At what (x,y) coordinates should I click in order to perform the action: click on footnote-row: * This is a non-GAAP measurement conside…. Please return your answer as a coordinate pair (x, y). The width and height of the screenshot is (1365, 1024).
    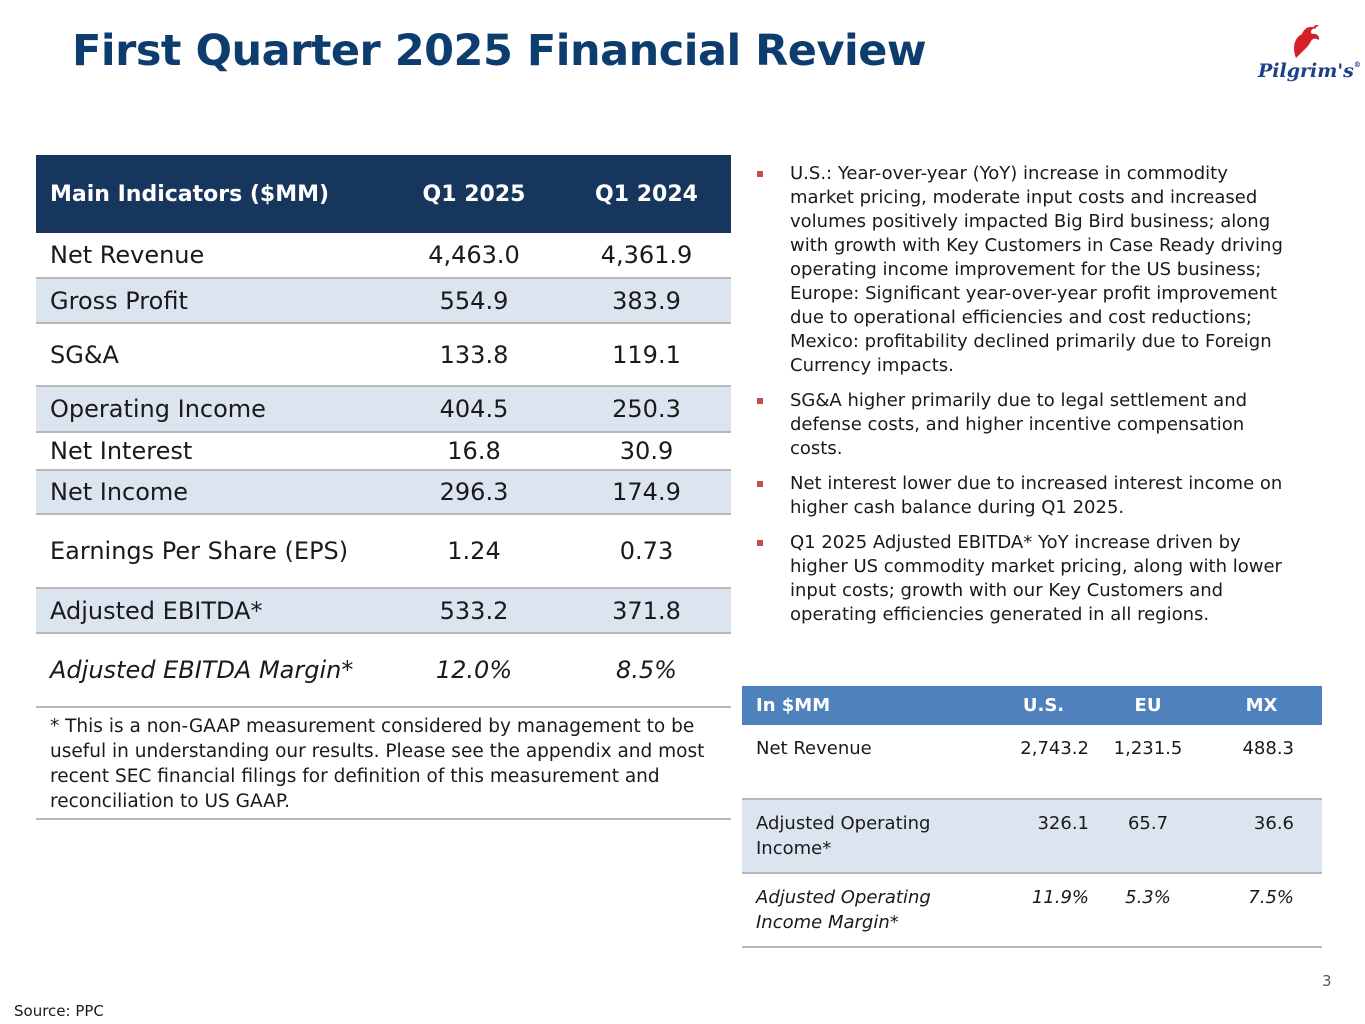
    Looking at the image, I should click on (383, 763).